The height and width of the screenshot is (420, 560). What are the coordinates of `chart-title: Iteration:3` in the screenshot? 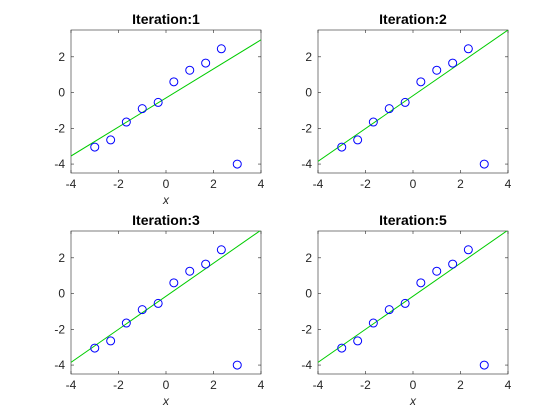 It's located at (166, 220).